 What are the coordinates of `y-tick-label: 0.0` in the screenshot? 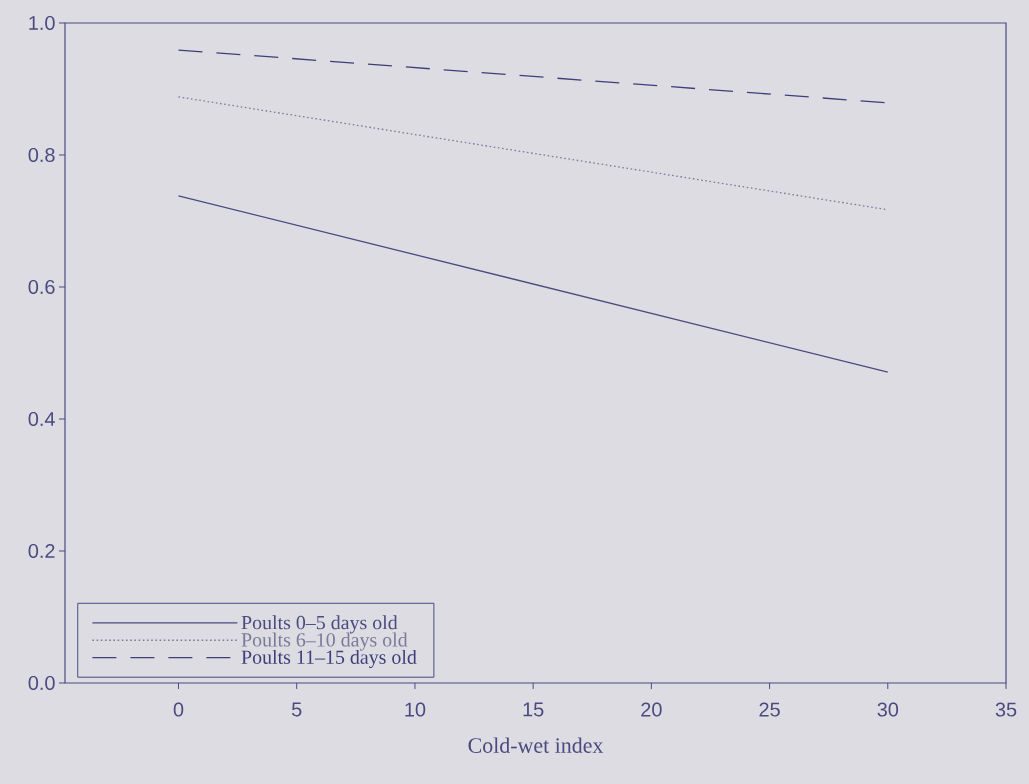 It's located at (41, 683).